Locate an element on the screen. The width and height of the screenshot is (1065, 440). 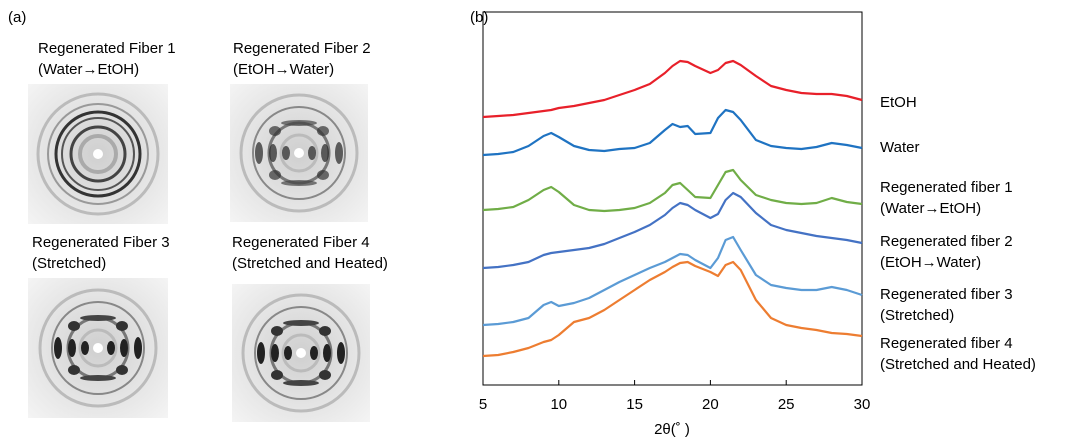
image-title: Regenerated Fiber 3 (Stretched) is located at coordinates (101, 253).